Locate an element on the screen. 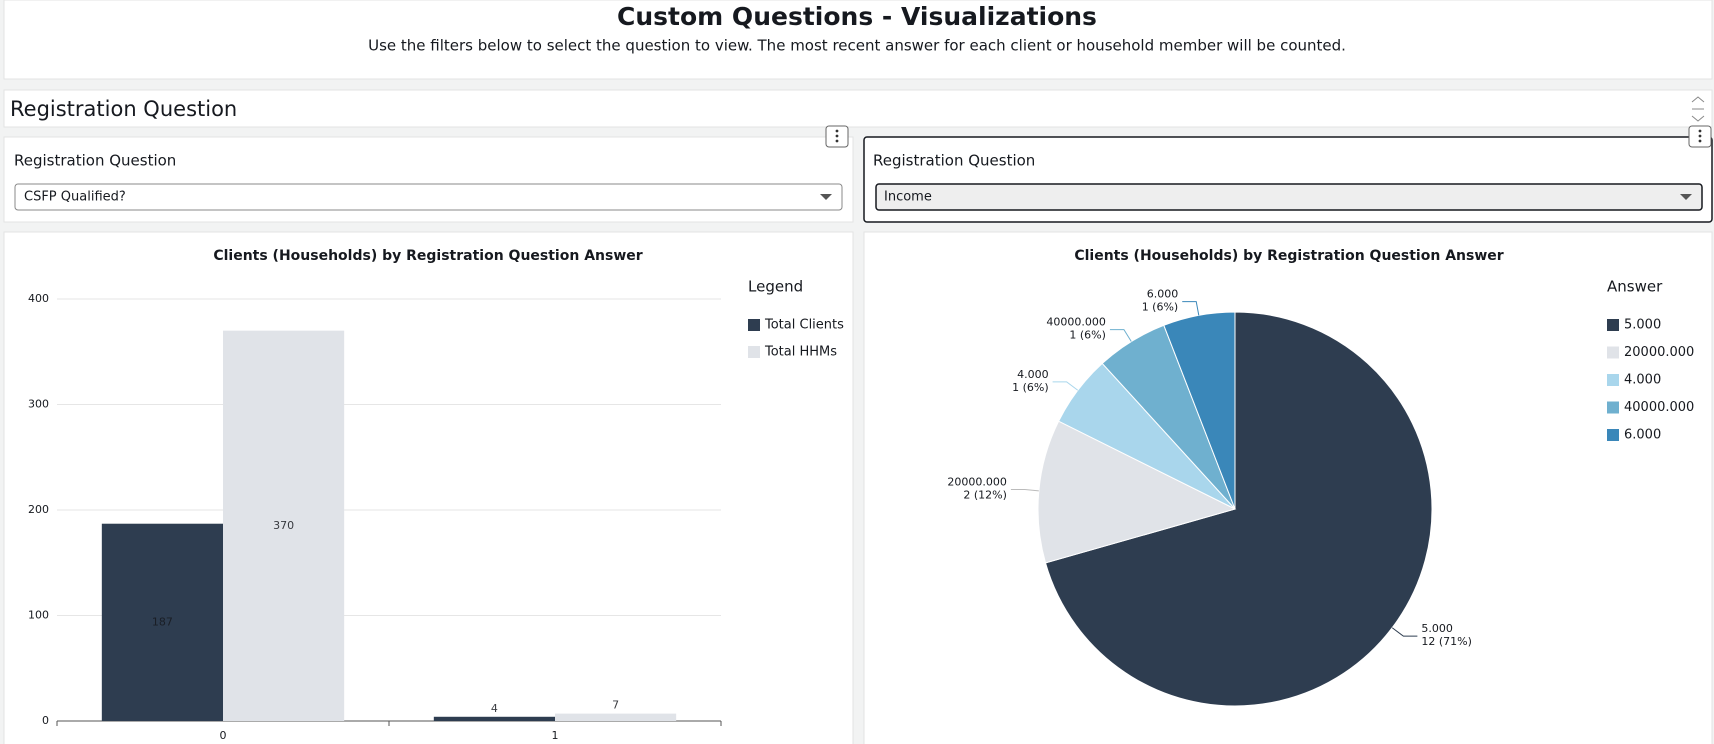 This screenshot has height=744, width=1714. bar-value-label: 370 is located at coordinates (283, 525).